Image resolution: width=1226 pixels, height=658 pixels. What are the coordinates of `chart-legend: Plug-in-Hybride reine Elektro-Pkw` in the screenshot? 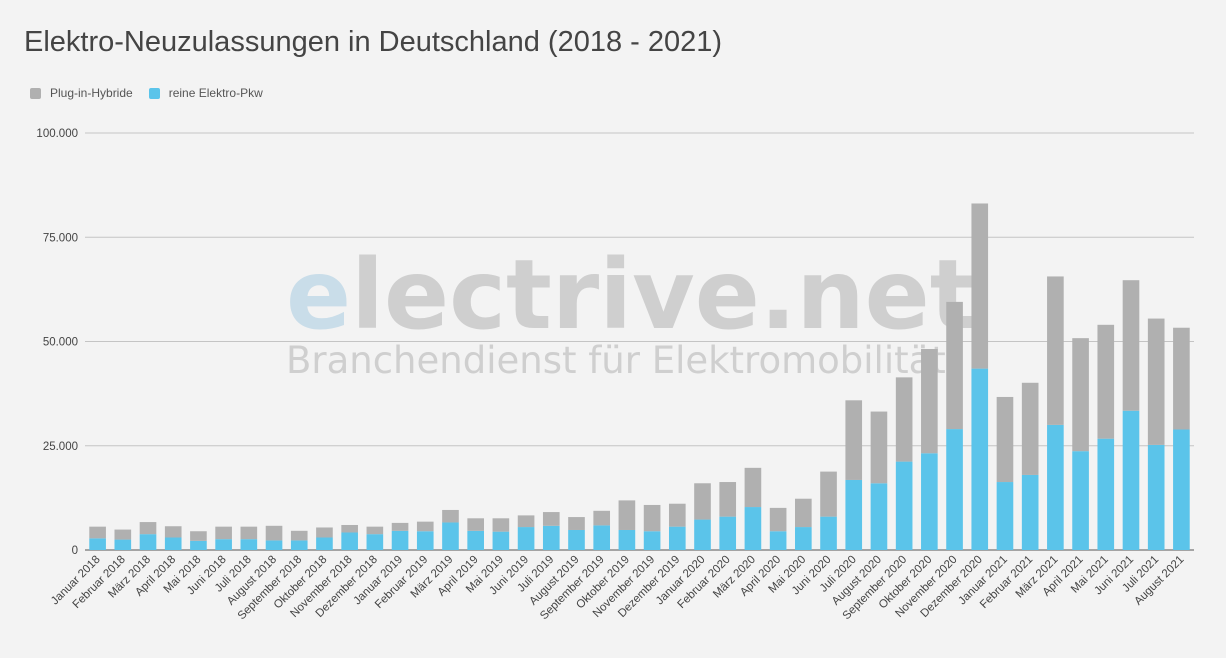 It's located at (154, 93).